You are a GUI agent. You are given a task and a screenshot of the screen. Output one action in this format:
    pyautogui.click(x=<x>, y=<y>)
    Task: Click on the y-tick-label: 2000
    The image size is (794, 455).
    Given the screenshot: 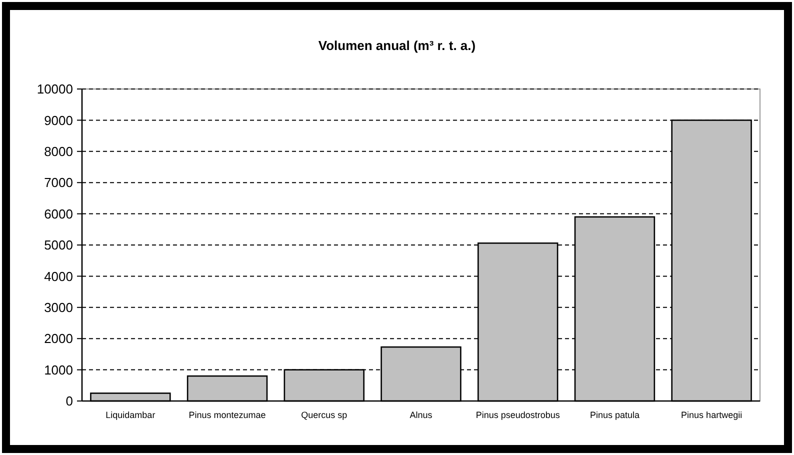 What is the action you would take?
    pyautogui.click(x=58, y=338)
    